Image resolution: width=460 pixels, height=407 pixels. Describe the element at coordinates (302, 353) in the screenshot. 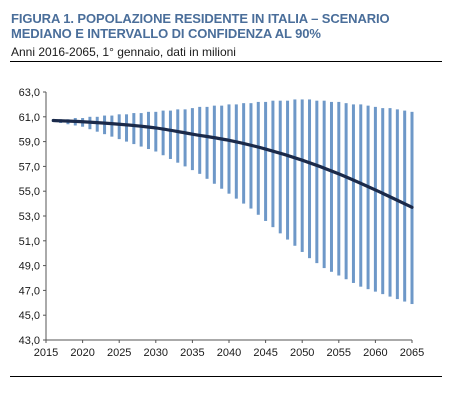

I see `x-tick-label: 2050` at that location.